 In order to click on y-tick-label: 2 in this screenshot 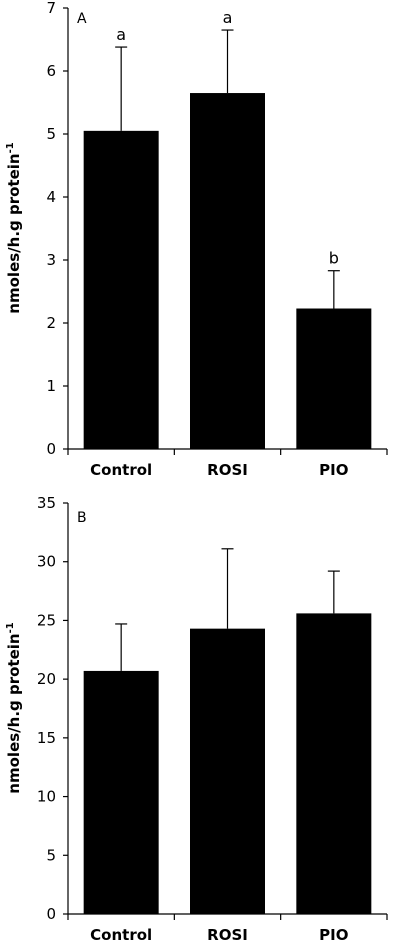, I will do `click(51, 323)`.